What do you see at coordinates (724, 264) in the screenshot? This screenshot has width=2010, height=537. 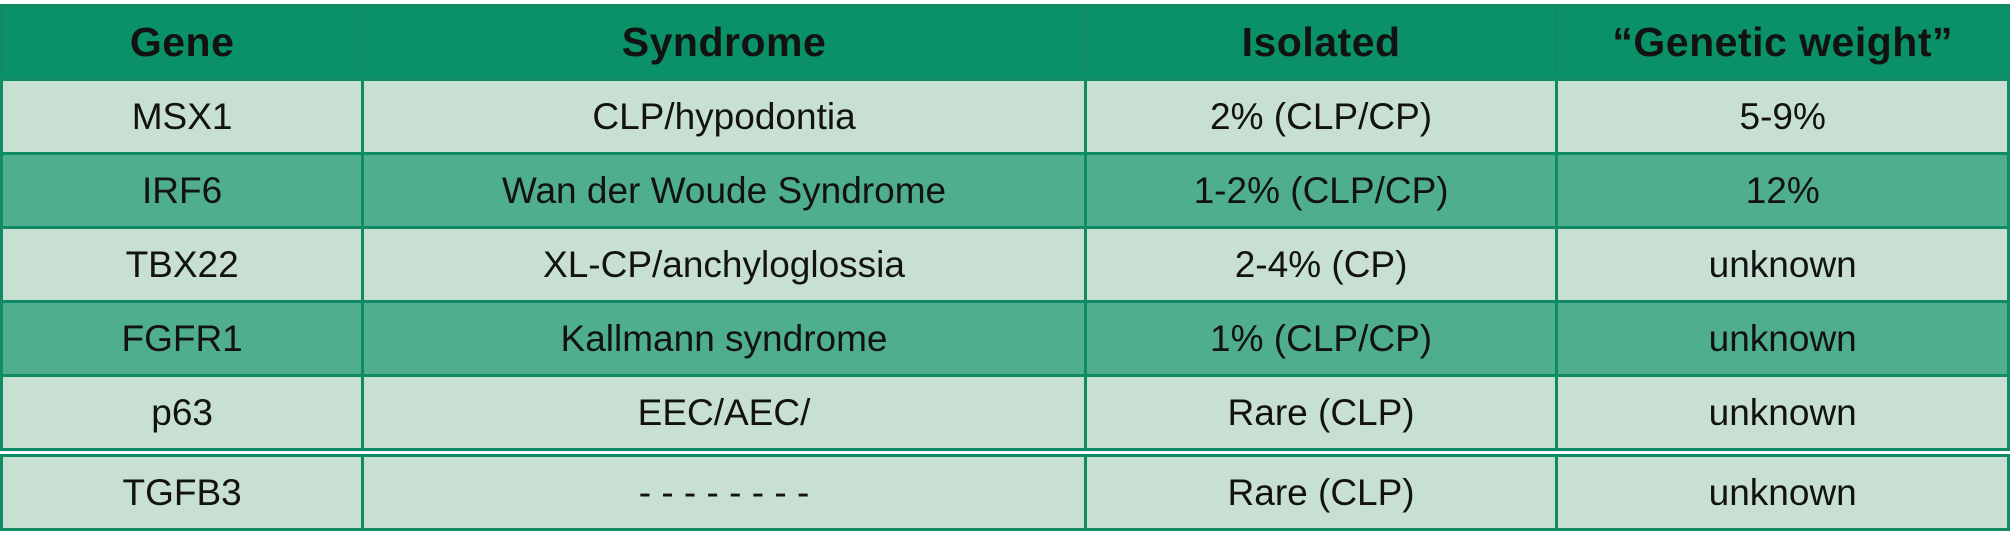 I see `cell-syndrome: XL-CP/anchyloglossia` at bounding box center [724, 264].